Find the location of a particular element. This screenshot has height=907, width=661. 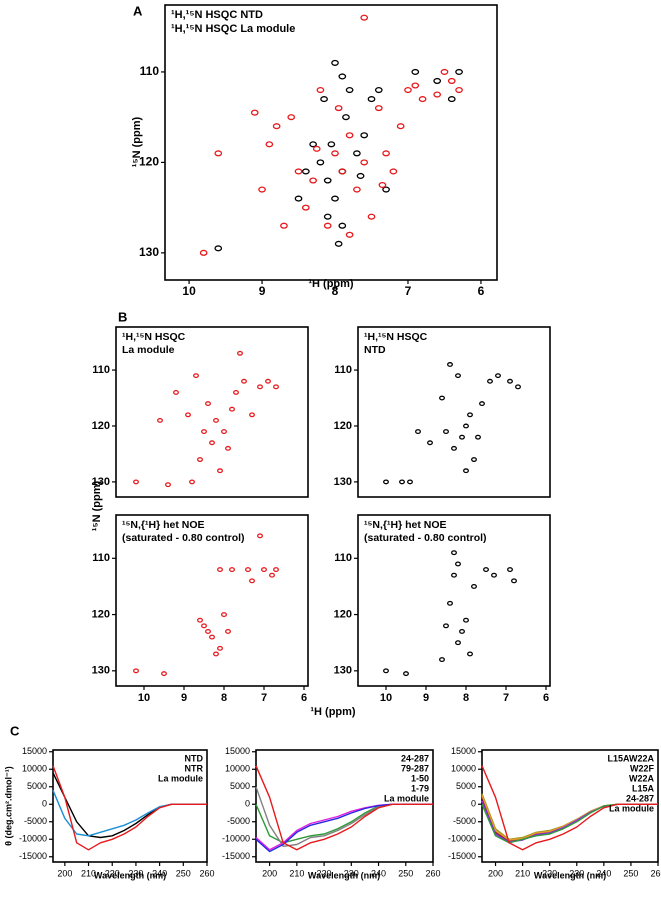

legend-entry: ¹H,¹⁵N HSQC La module is located at coordinates (233, 29).